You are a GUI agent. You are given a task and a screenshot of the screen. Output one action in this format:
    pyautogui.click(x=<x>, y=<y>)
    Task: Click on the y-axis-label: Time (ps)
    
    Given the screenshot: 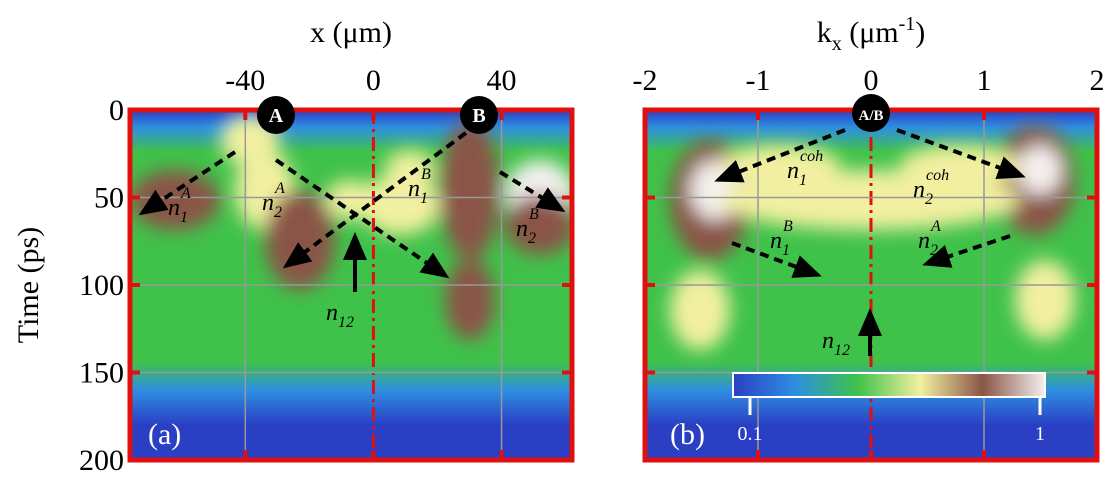 What is the action you would take?
    pyautogui.click(x=28, y=285)
    